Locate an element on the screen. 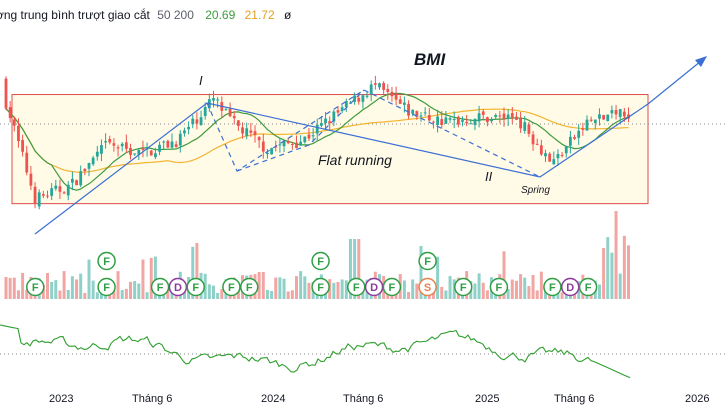 The height and width of the screenshot is (405, 727). x-label-2024: 2024 is located at coordinates (273, 399).